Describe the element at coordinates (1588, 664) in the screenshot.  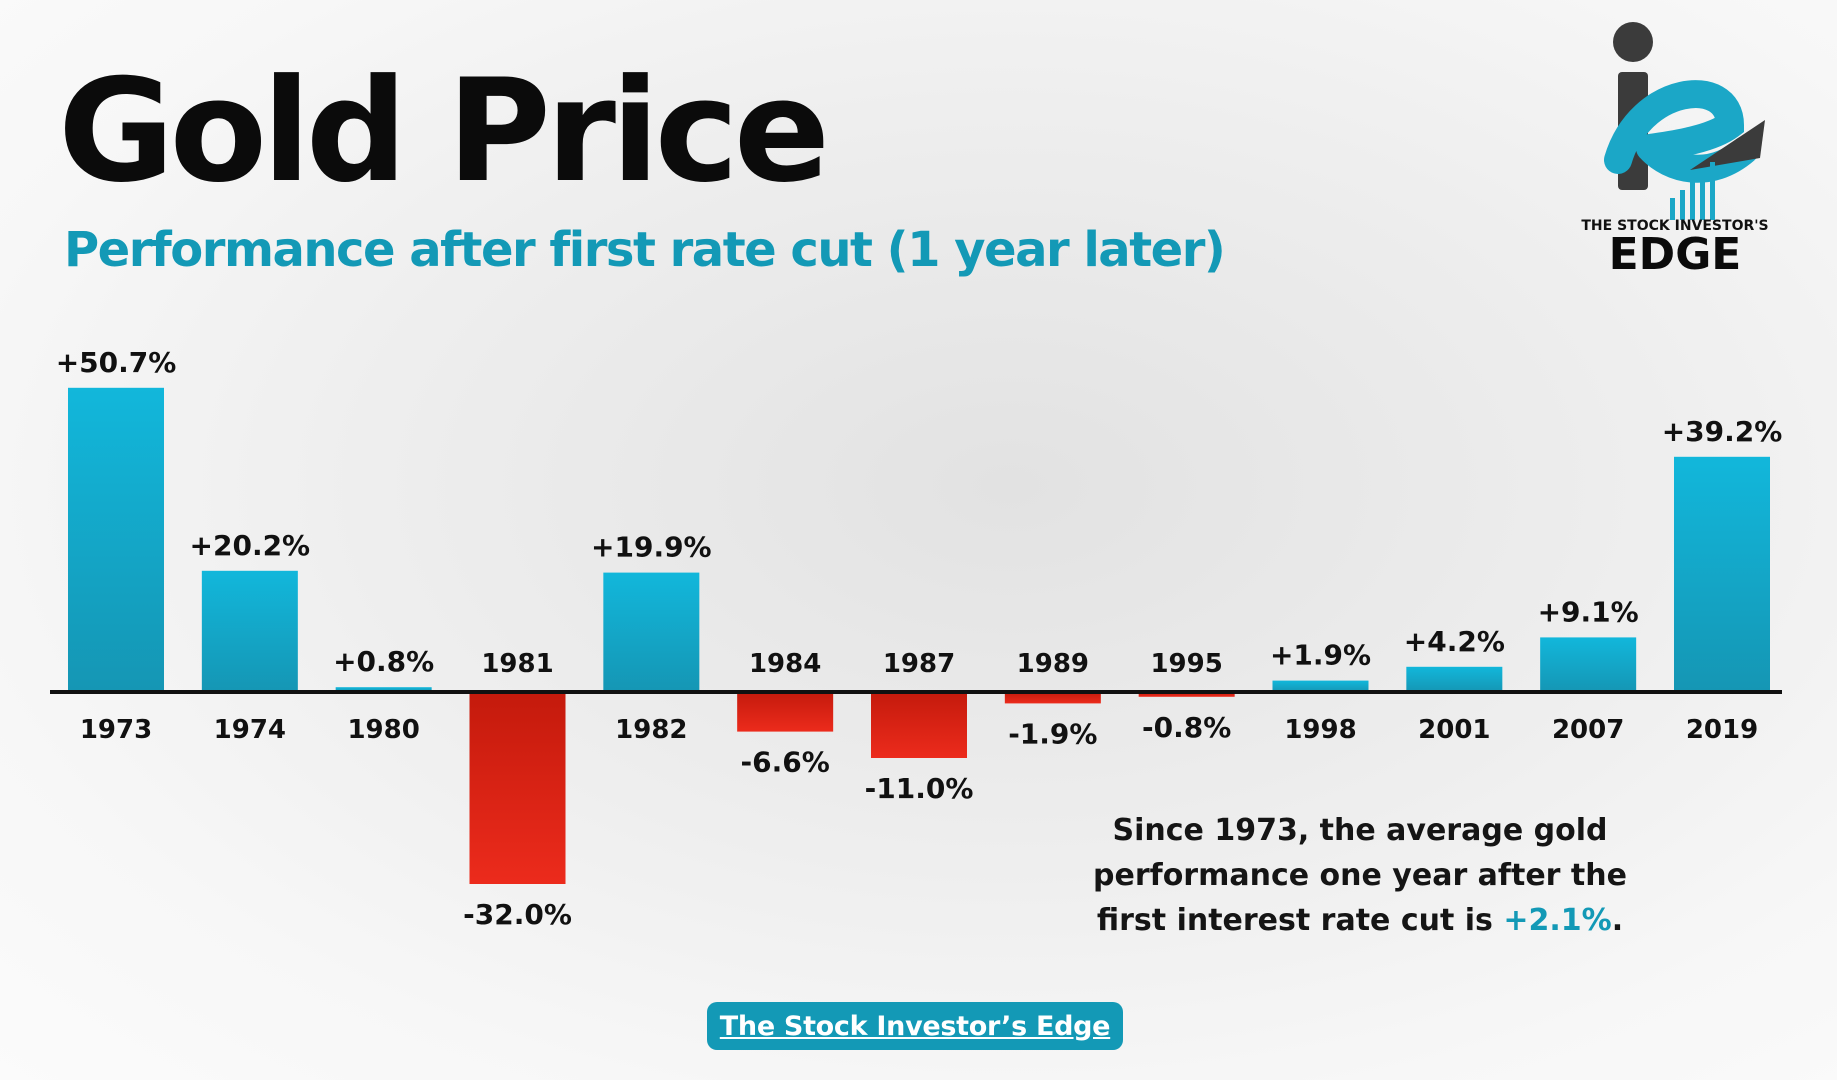
I see `bar-2007` at that location.